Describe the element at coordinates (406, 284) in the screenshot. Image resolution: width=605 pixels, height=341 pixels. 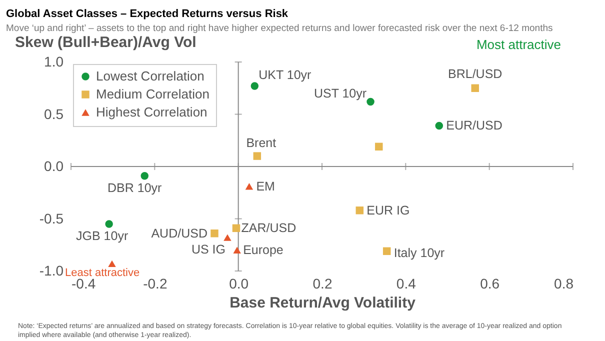
I see `x-tick-label: 0.4` at that location.